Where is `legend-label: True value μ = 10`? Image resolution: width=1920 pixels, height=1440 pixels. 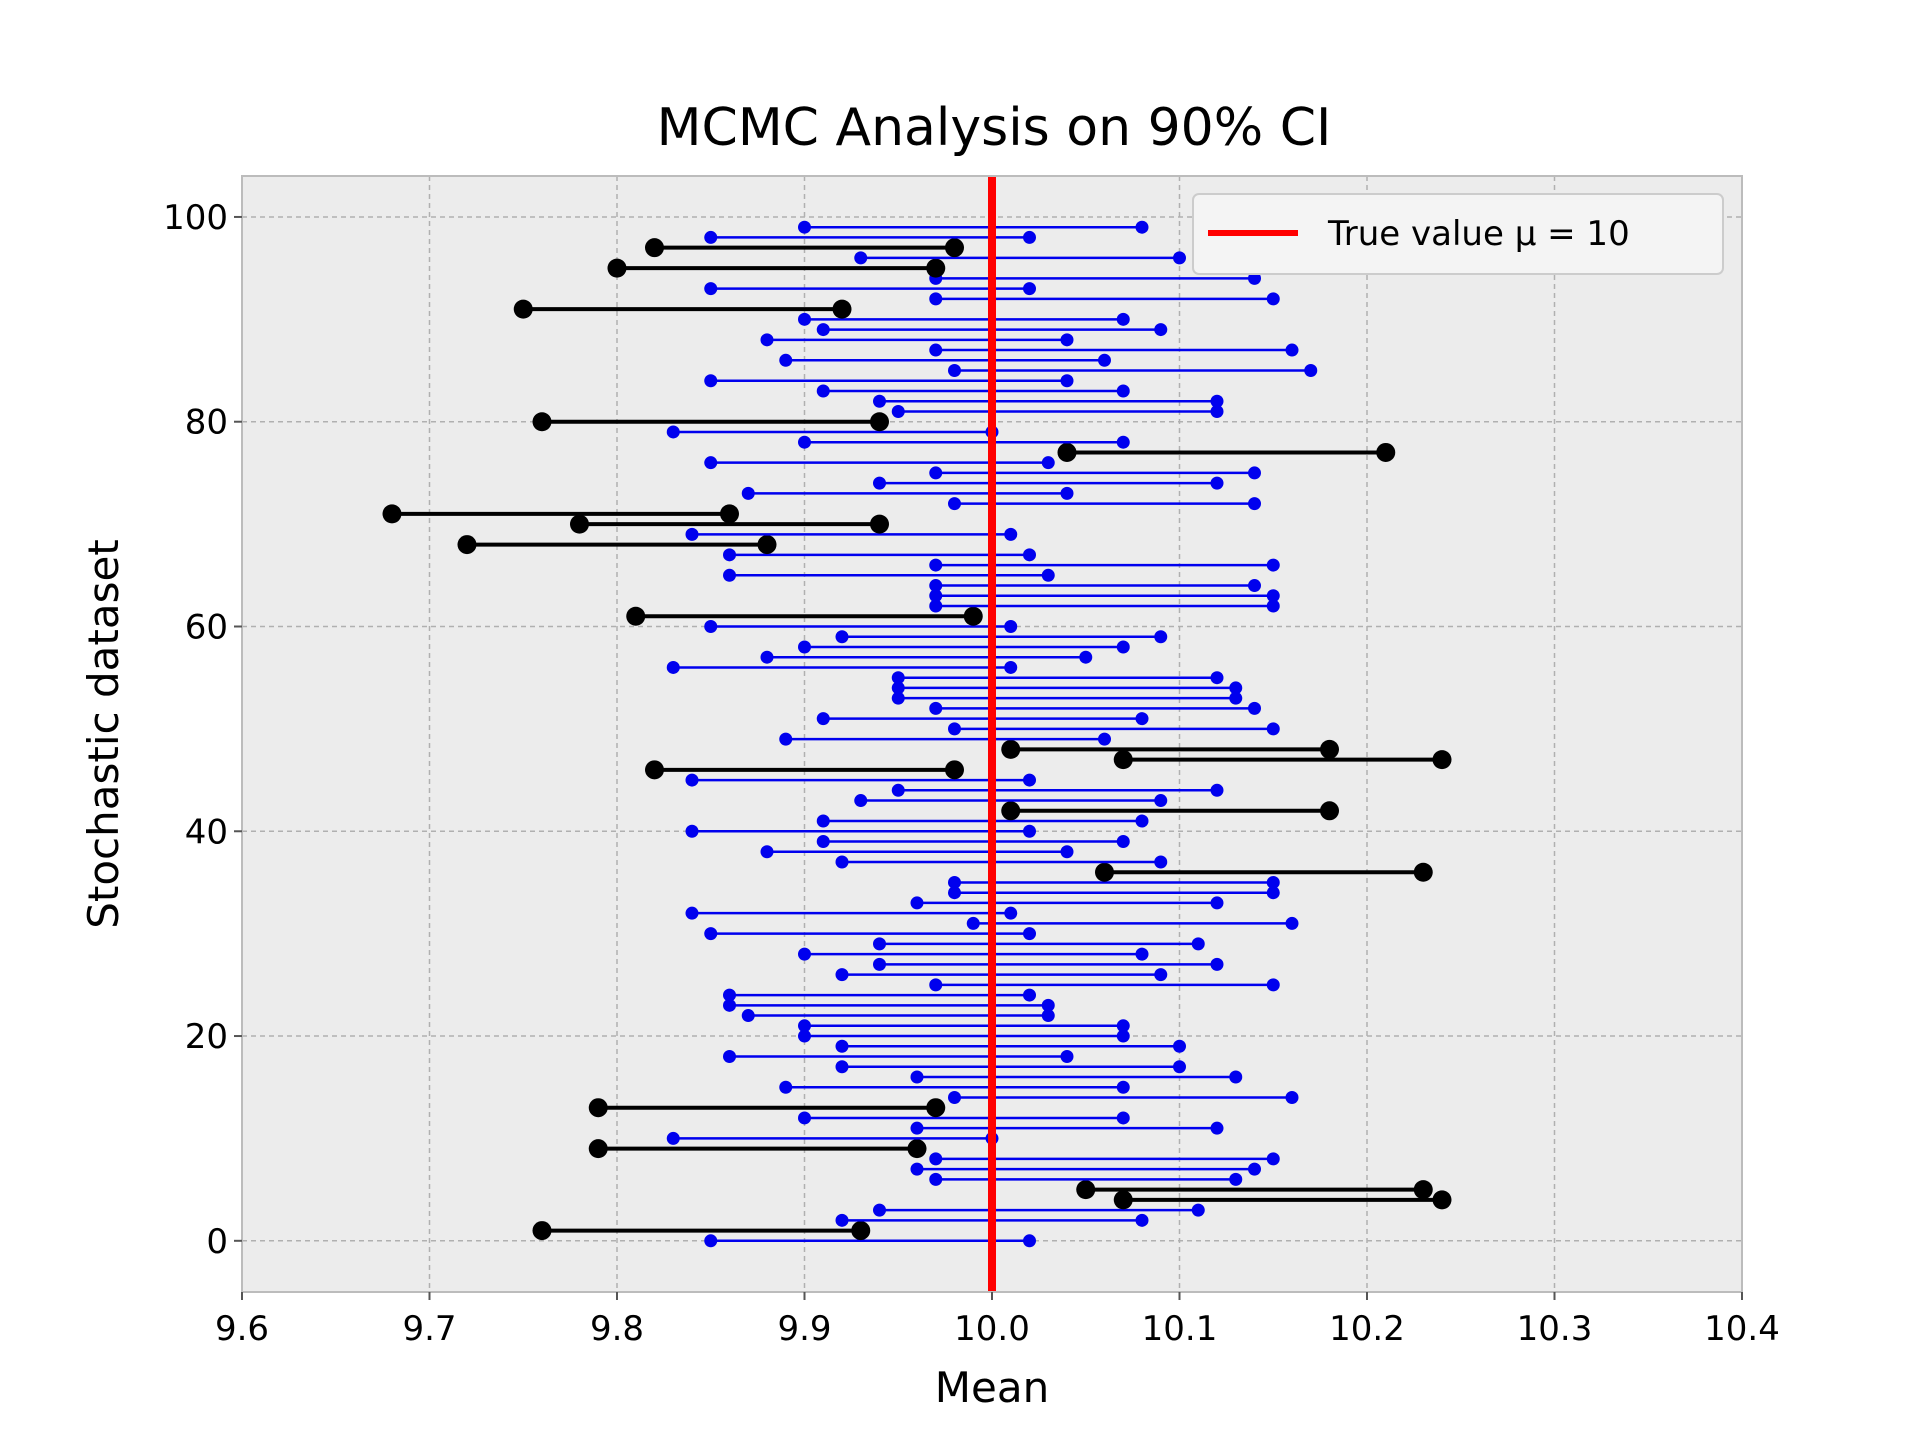
legend-label: True value μ = 10 is located at coordinates (1478, 234).